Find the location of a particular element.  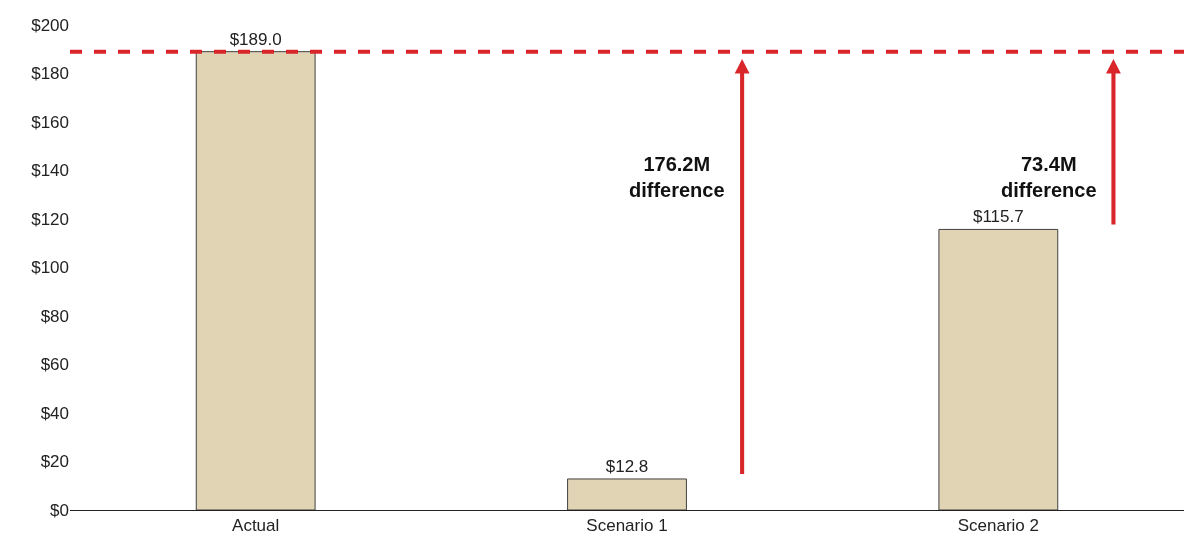

data-label: $115.7 is located at coordinates (998, 217).